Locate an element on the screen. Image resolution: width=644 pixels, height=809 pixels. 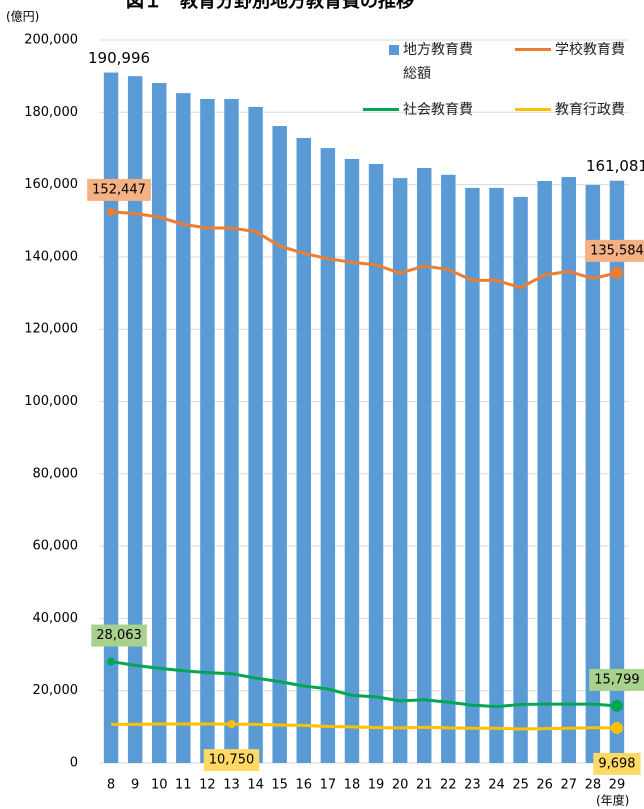
x-tick-label: 29 is located at coordinates (617, 785).